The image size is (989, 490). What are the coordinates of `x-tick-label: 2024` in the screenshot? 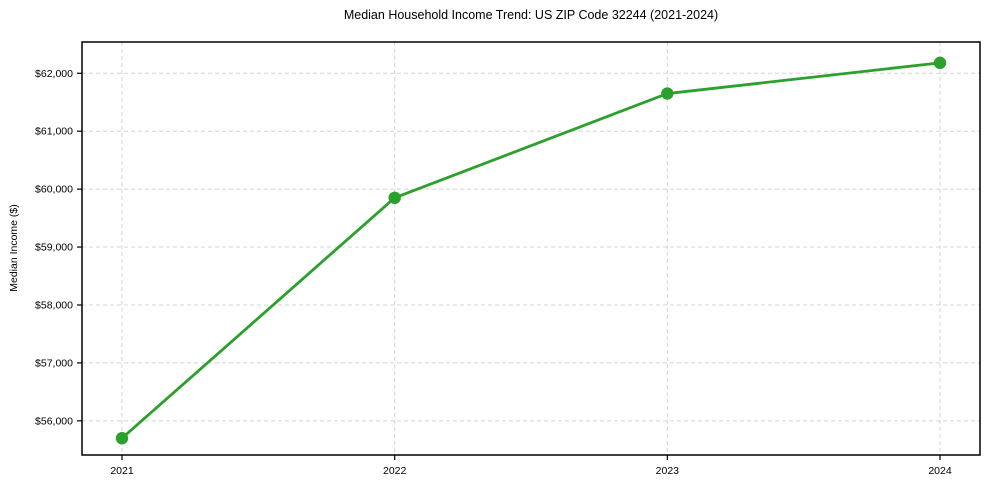 It's located at (940, 471).